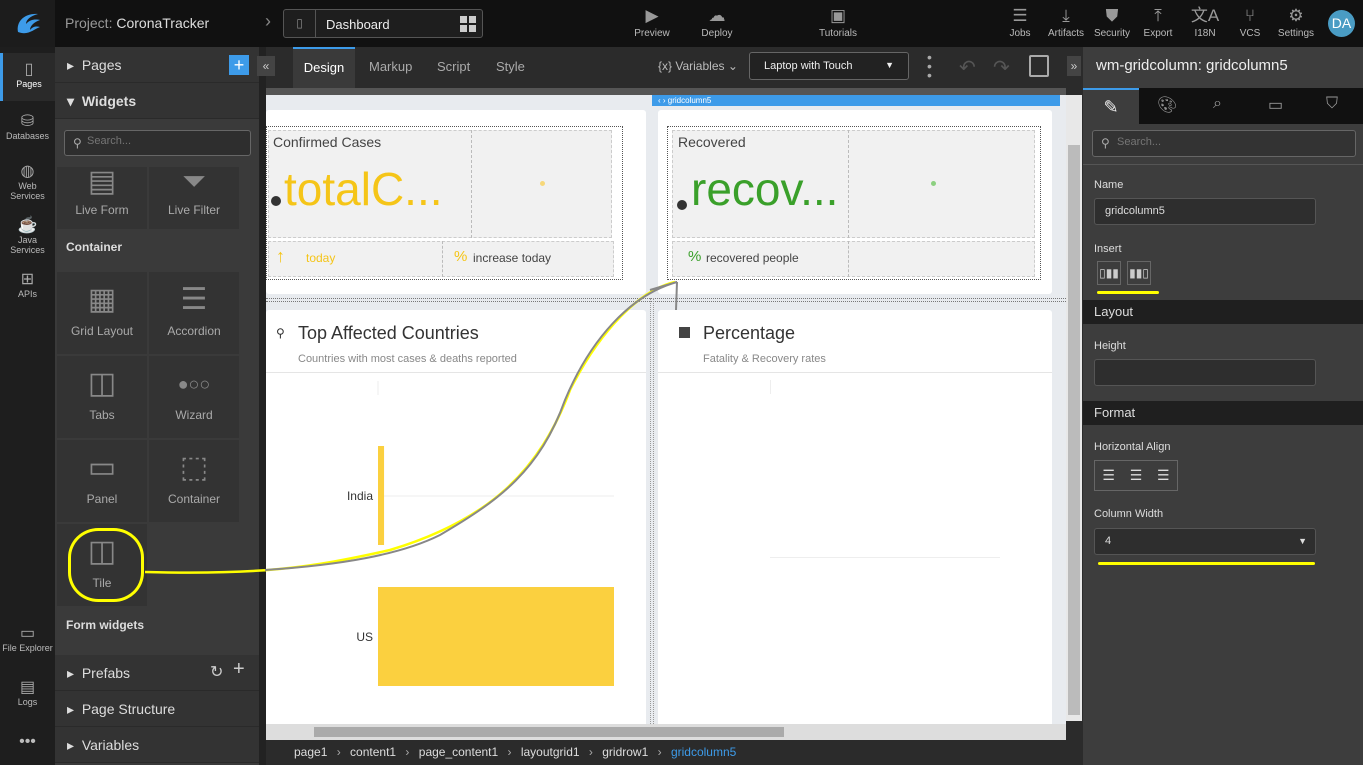 This screenshot has width=1363, height=765. Describe the element at coordinates (194, 299) in the screenshot. I see `accordion-icon: ☰` at that location.